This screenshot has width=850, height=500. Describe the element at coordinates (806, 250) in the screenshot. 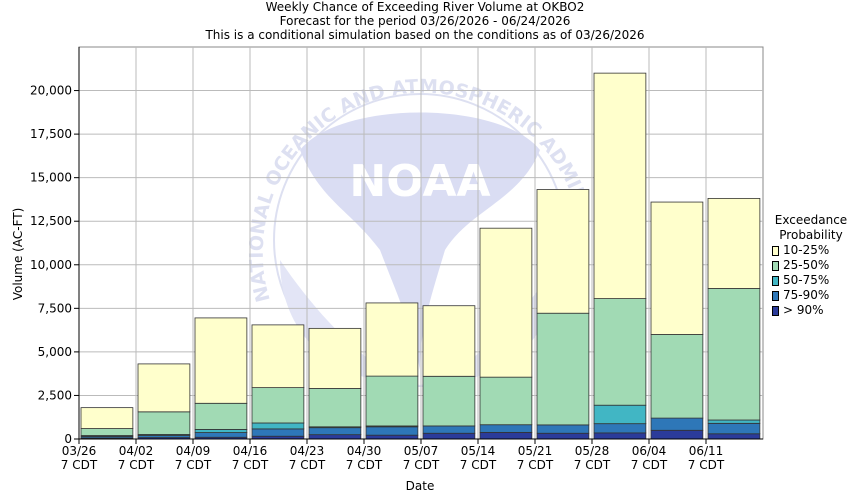

I see `legend-label: 10-25%` at that location.